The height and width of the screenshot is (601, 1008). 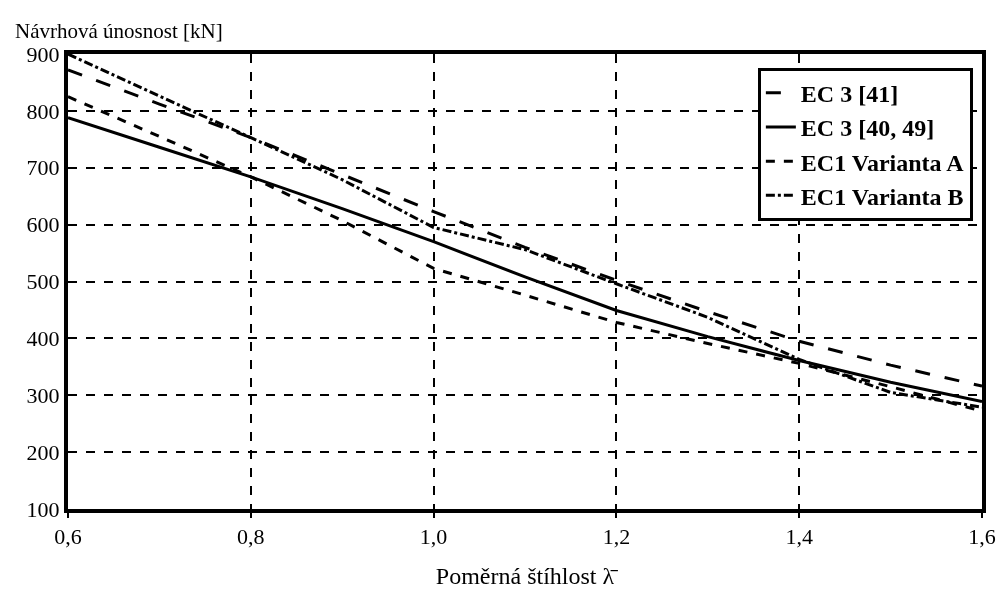 I want to click on y-tick-label: 200, so click(x=43, y=452).